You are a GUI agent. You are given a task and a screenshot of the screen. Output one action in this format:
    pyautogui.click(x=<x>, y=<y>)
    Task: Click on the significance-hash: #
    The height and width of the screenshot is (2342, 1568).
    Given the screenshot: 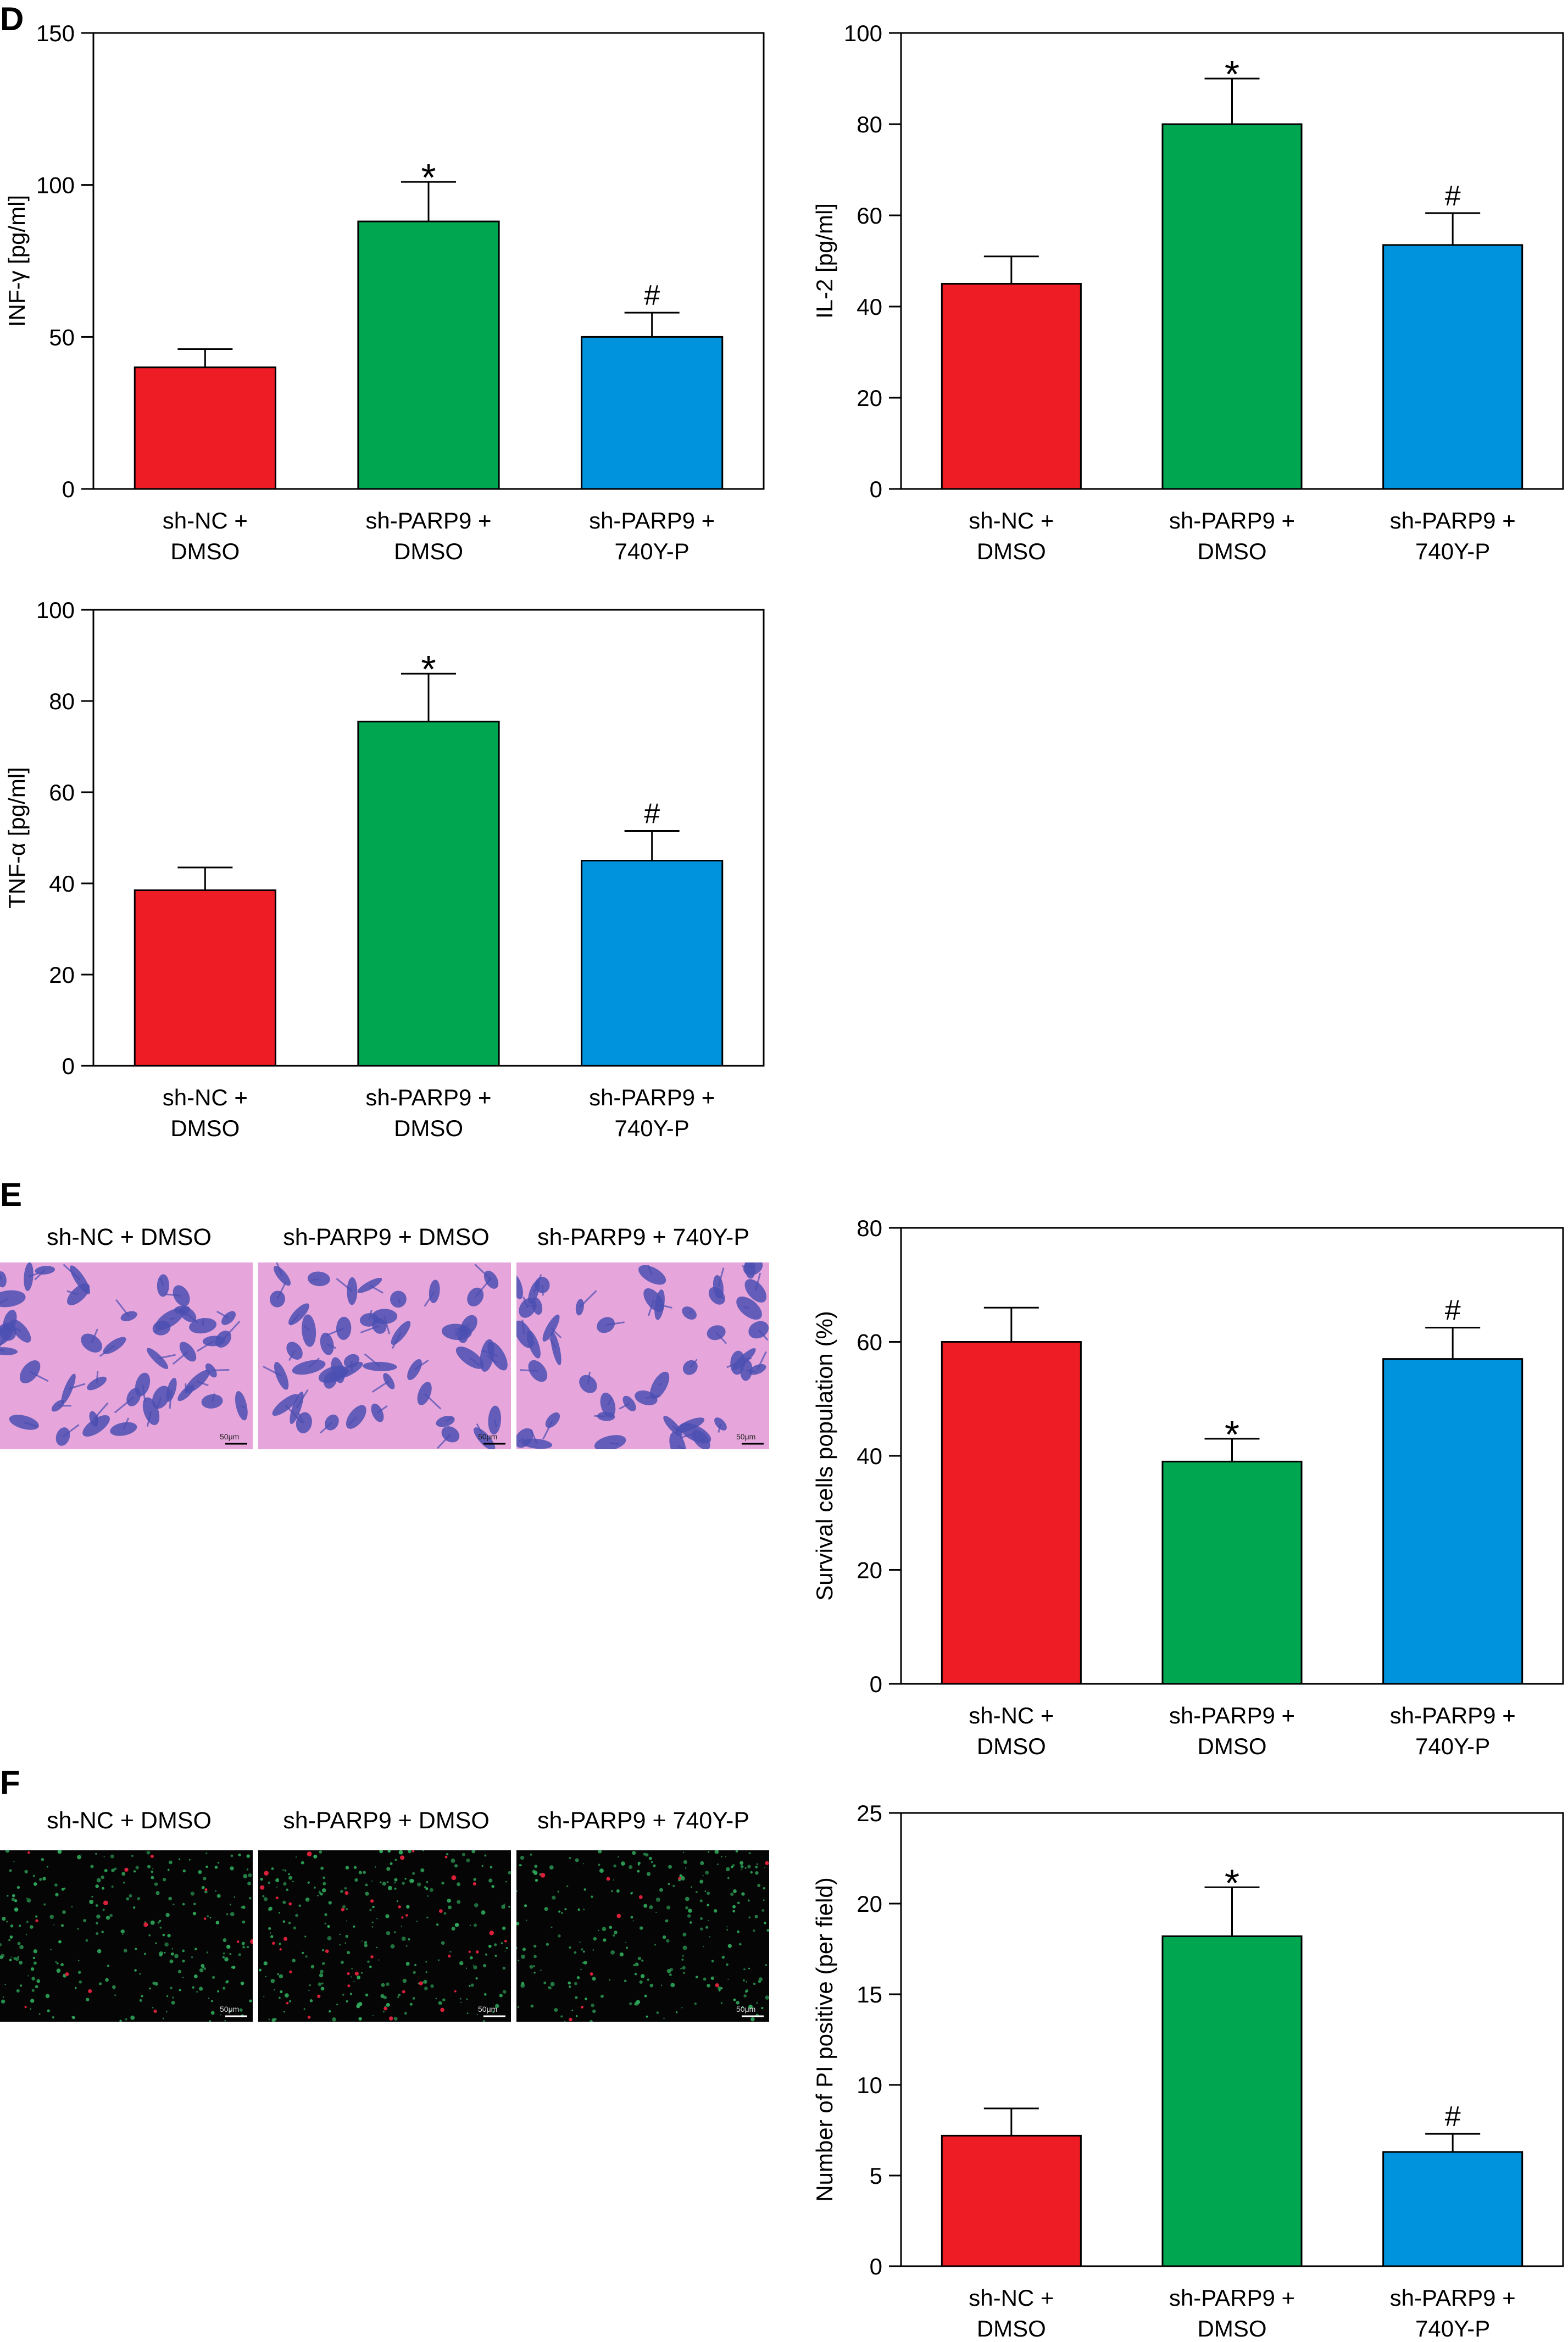 What is the action you would take?
    pyautogui.click(x=1453, y=2117)
    